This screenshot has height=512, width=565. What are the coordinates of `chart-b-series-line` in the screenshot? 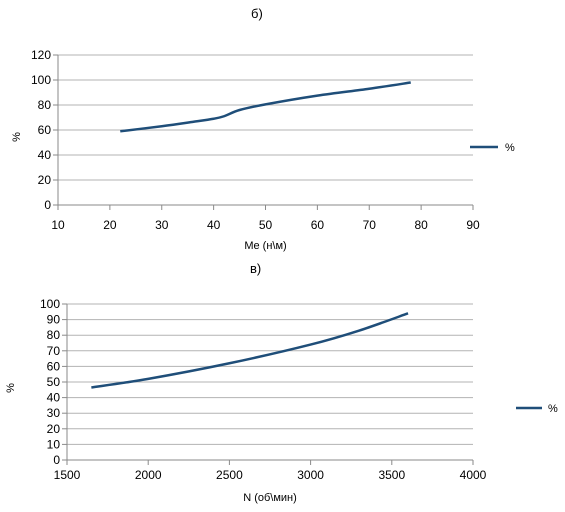 It's located at (265, 107).